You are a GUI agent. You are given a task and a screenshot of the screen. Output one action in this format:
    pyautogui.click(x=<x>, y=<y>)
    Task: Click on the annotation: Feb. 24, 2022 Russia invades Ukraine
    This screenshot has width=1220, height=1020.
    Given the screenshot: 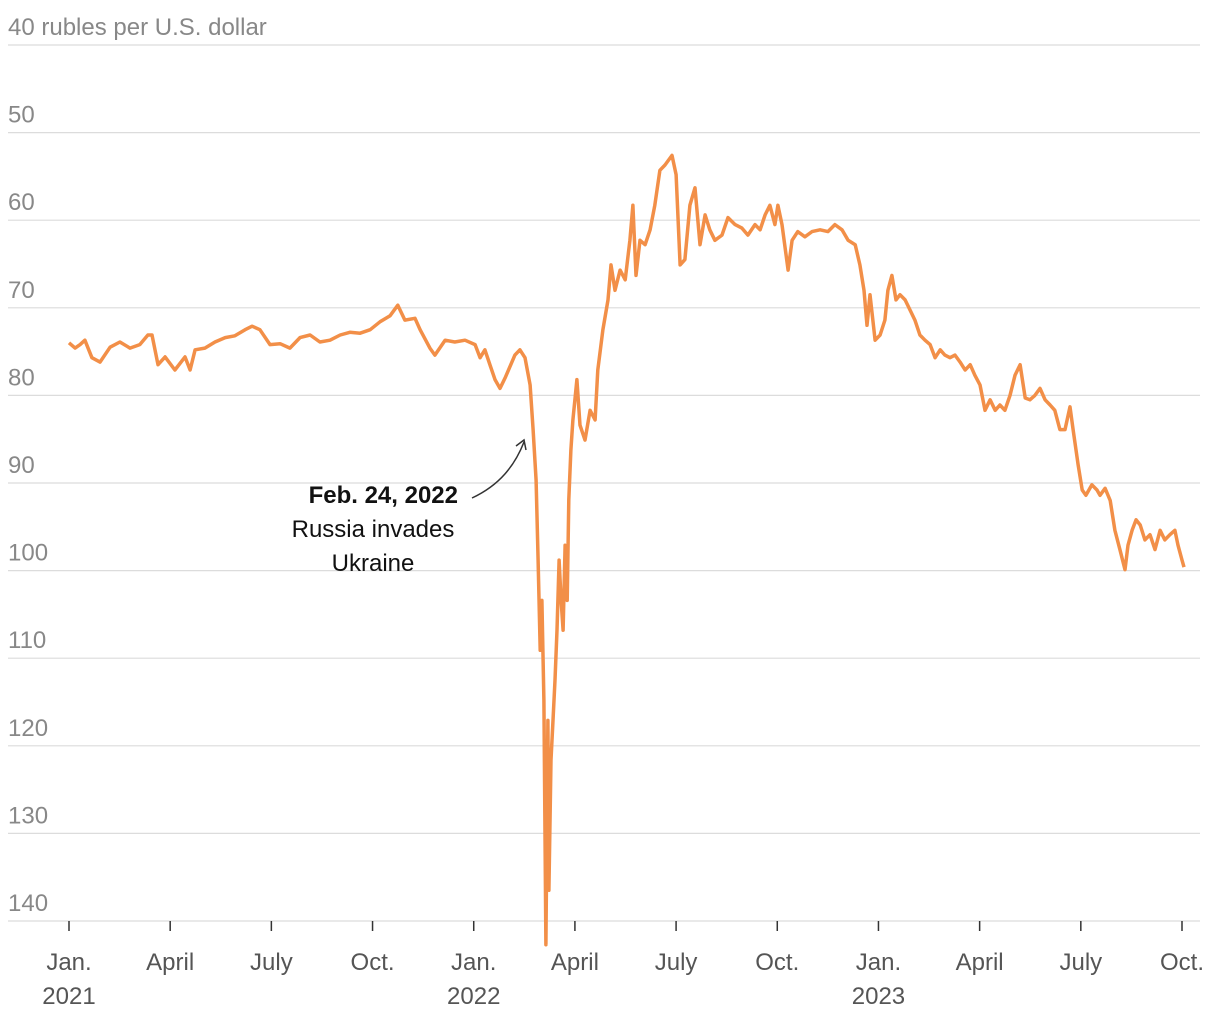 What is the action you would take?
    pyautogui.click(x=409, y=507)
    